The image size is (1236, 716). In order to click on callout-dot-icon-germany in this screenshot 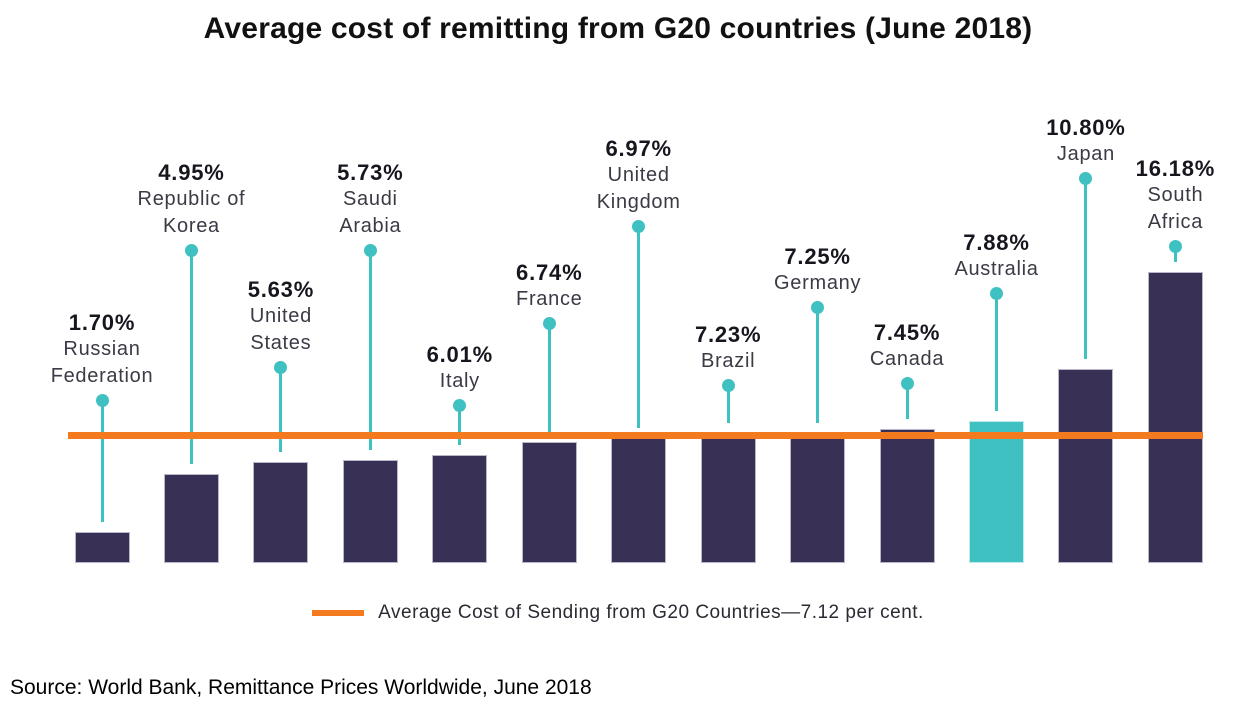, I will do `click(818, 307)`.